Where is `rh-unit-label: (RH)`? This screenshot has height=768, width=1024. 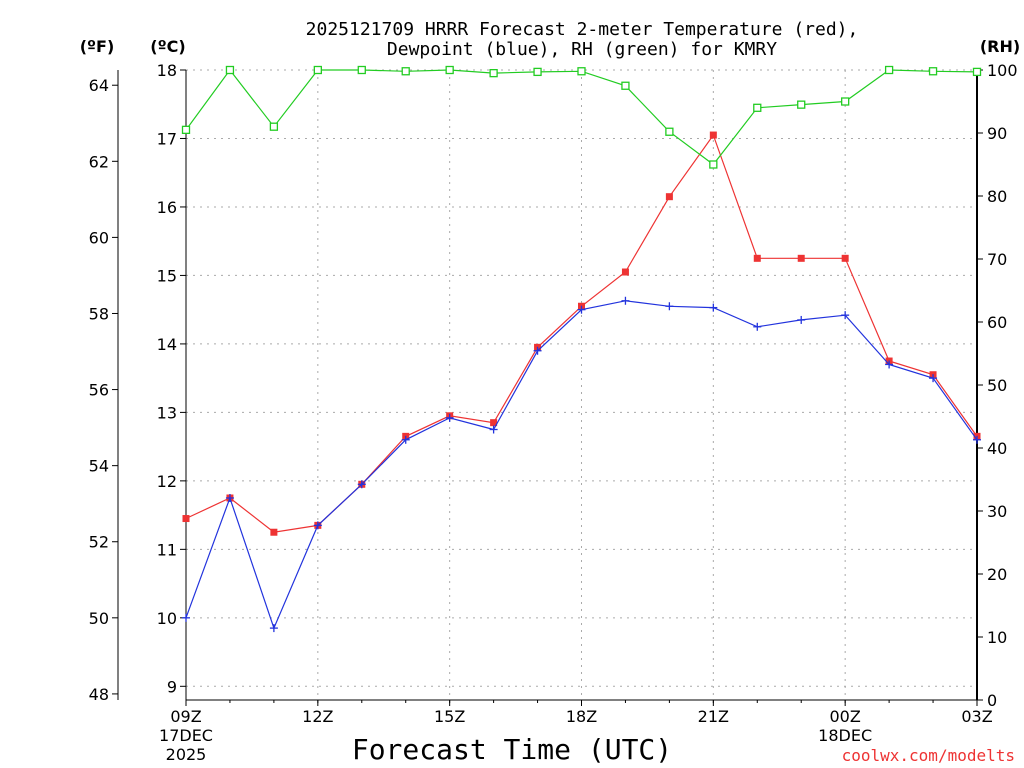 rh-unit-label: (RH) is located at coordinates (1000, 46).